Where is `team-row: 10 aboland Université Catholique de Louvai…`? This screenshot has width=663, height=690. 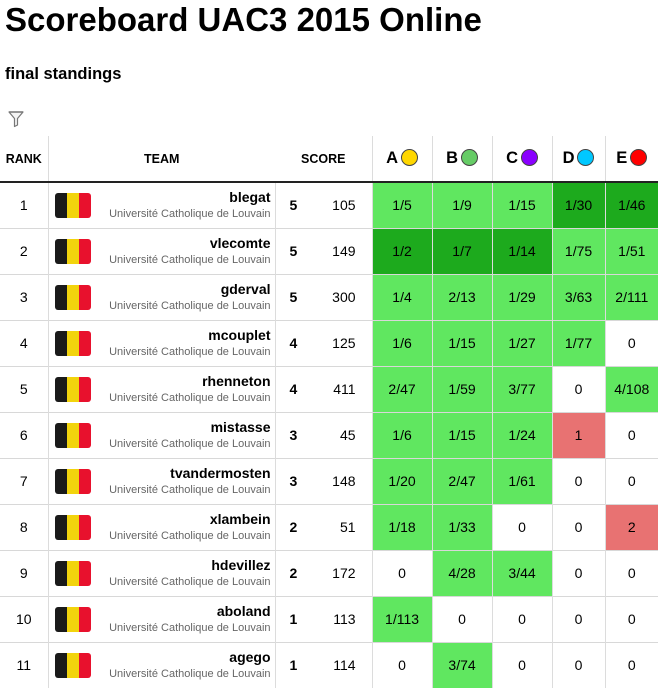
team-row: 10 aboland Université Catholique de Louvai… is located at coordinates (329, 618).